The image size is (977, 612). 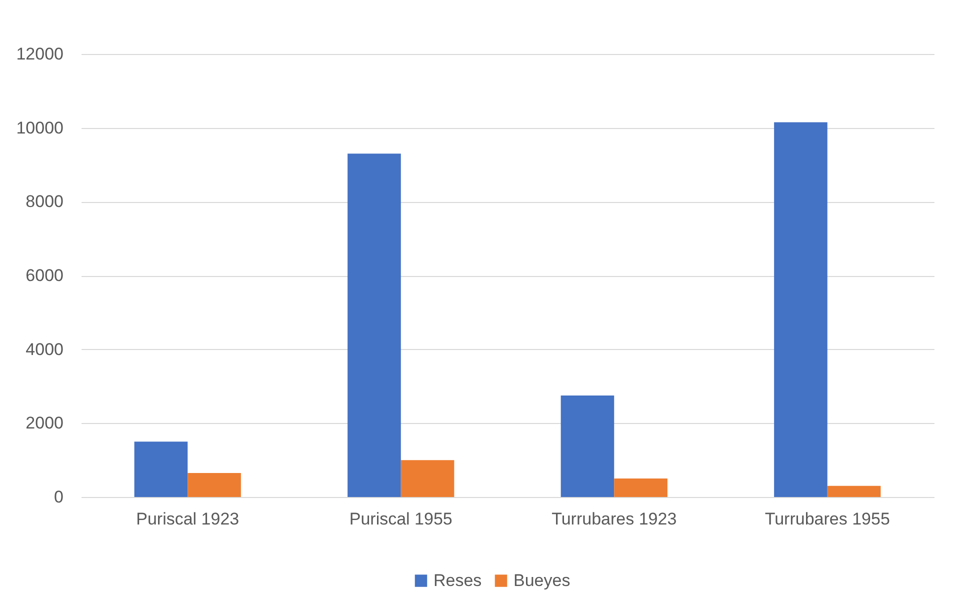 I want to click on x-tick-label: Turrubares 1923, so click(x=614, y=519).